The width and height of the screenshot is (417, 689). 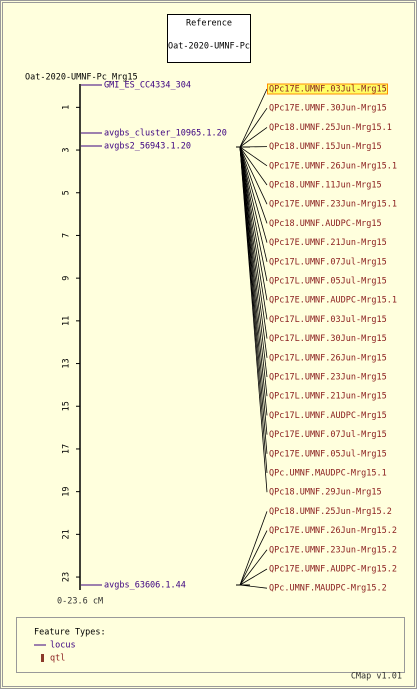 I want to click on qtl-label: QPc17E.UMNF.26Jun-Mrg15.1, so click(x=333, y=166).